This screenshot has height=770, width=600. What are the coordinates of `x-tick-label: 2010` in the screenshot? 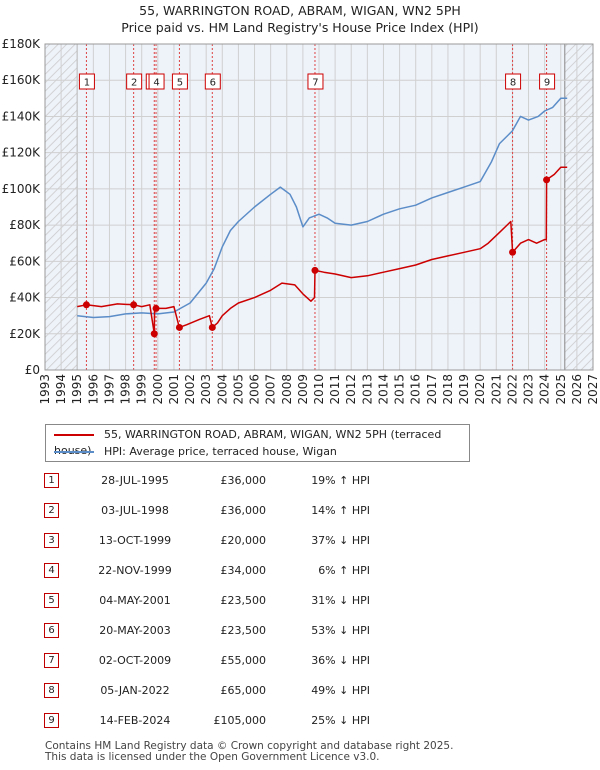 It's located at (319, 389).